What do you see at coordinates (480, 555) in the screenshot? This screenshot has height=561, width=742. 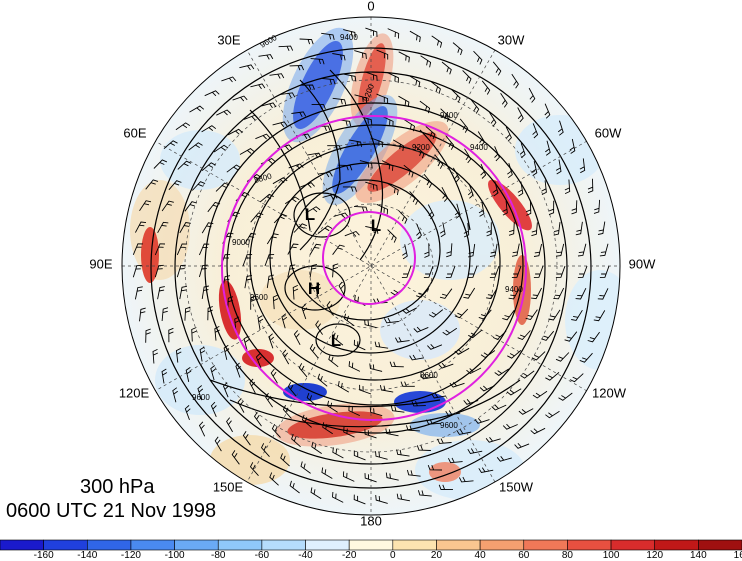 I see `colorbar-tick-label: 40` at bounding box center [480, 555].